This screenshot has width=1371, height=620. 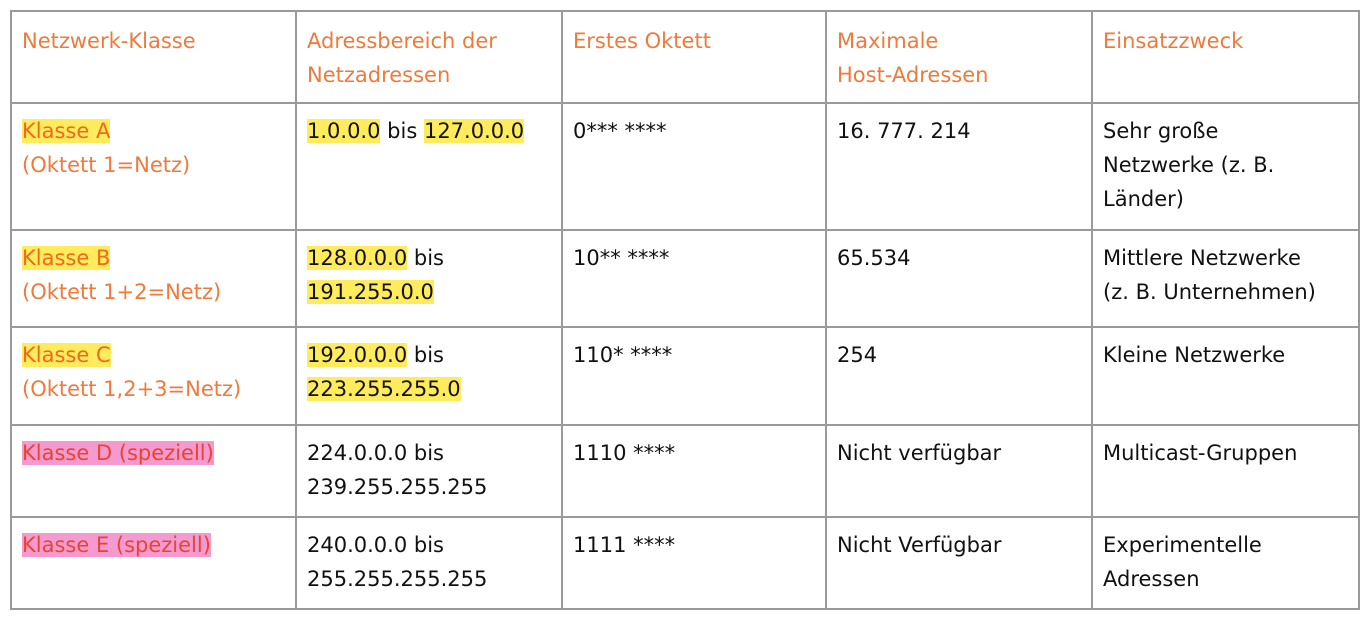 What do you see at coordinates (429, 166) in the screenshot?
I see `cell-adressbereich: 1.0.0.0 bis 127.0.0.0` at bounding box center [429, 166].